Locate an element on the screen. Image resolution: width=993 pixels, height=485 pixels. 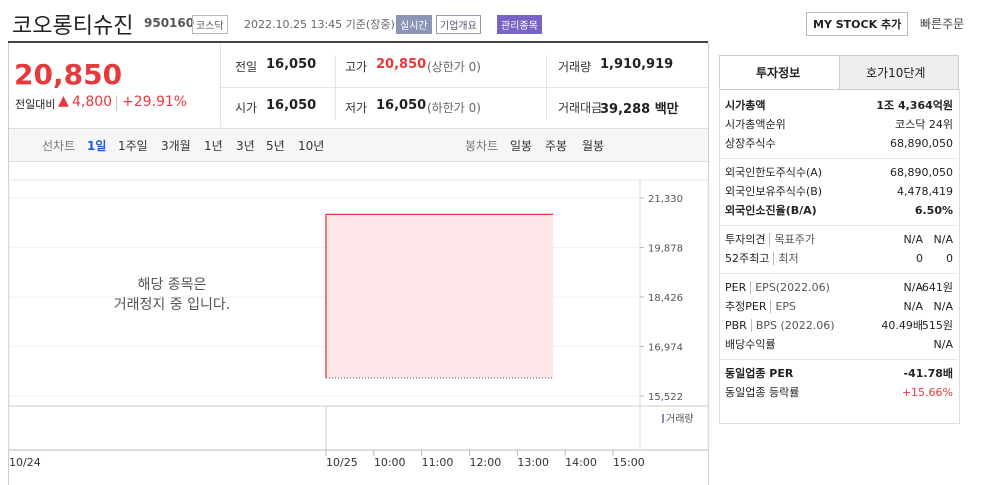
info-label: PBR is located at coordinates (736, 325).